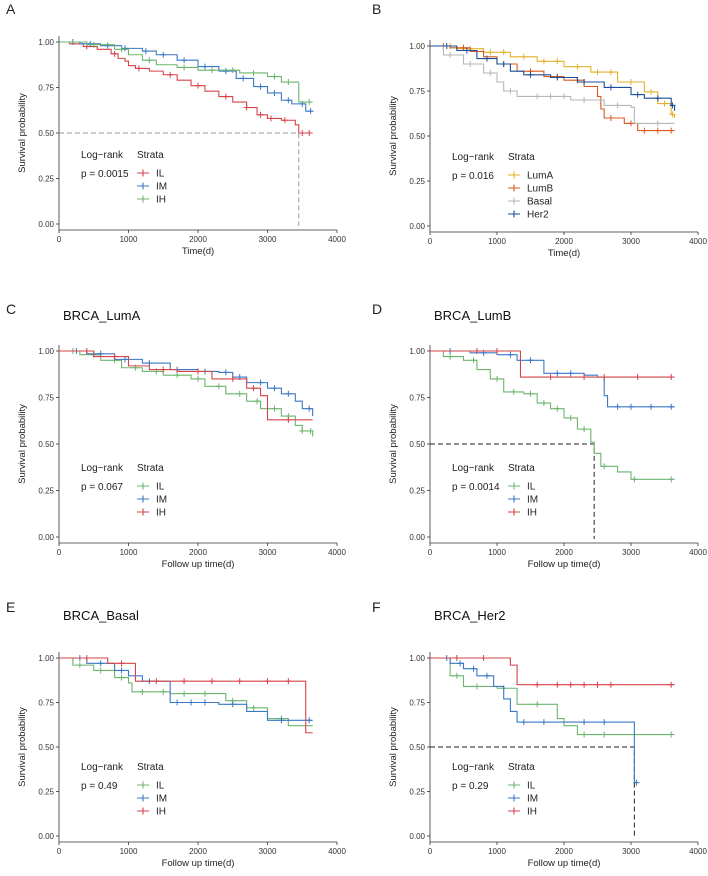 This screenshot has height=876, width=708. What do you see at coordinates (46, 444) in the screenshot?
I see `y-tick-label: 0.50` at bounding box center [46, 444].